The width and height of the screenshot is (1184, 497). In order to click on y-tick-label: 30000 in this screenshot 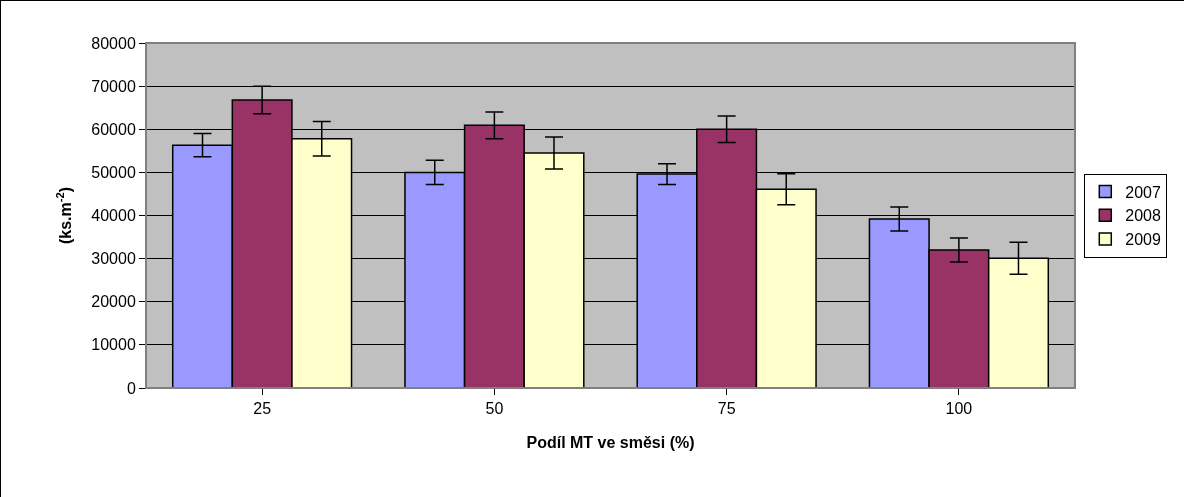, I will do `click(113, 259)`.